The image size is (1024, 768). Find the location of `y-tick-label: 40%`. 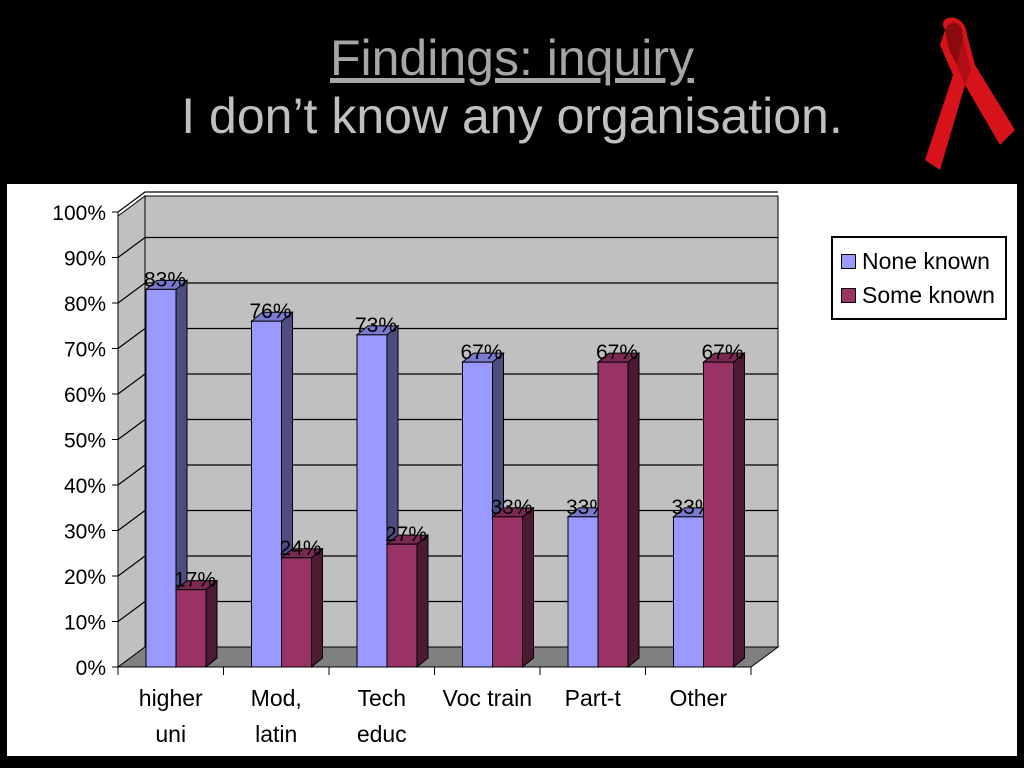

y-tick-label: 40% is located at coordinates (85, 486).